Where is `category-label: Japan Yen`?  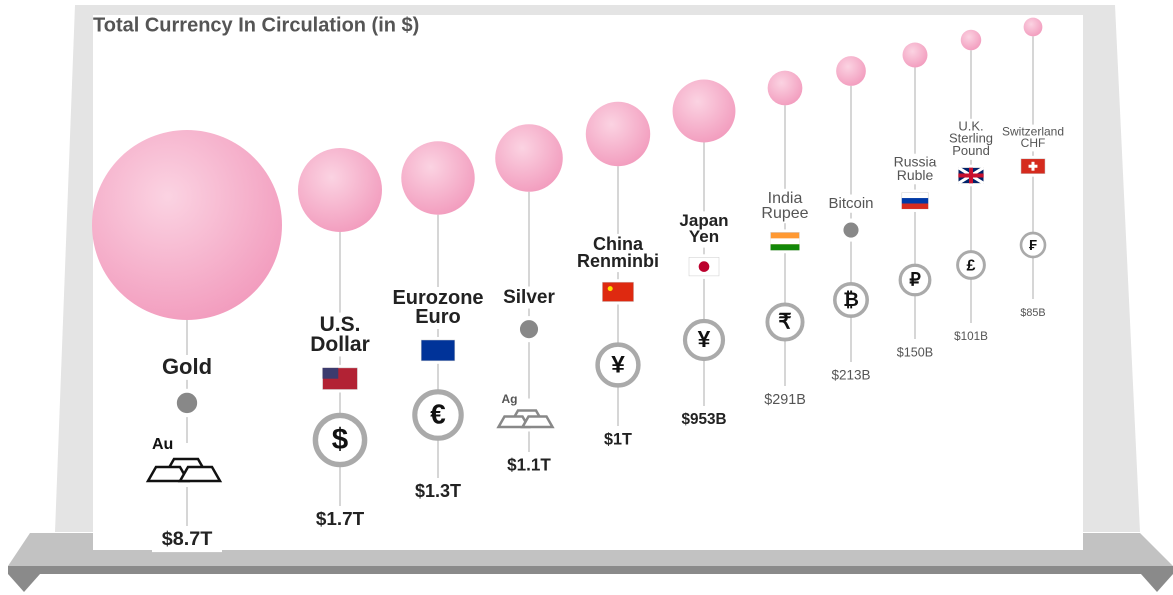
category-label: Japan Yen is located at coordinates (703, 228).